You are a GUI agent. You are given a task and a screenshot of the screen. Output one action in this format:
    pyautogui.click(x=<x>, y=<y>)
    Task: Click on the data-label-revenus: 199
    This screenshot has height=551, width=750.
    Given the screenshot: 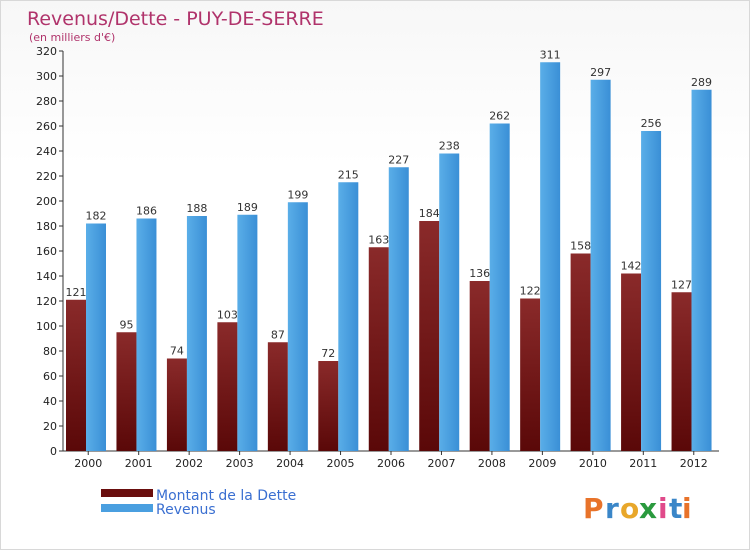 What is the action you would take?
    pyautogui.click(x=297, y=194)
    